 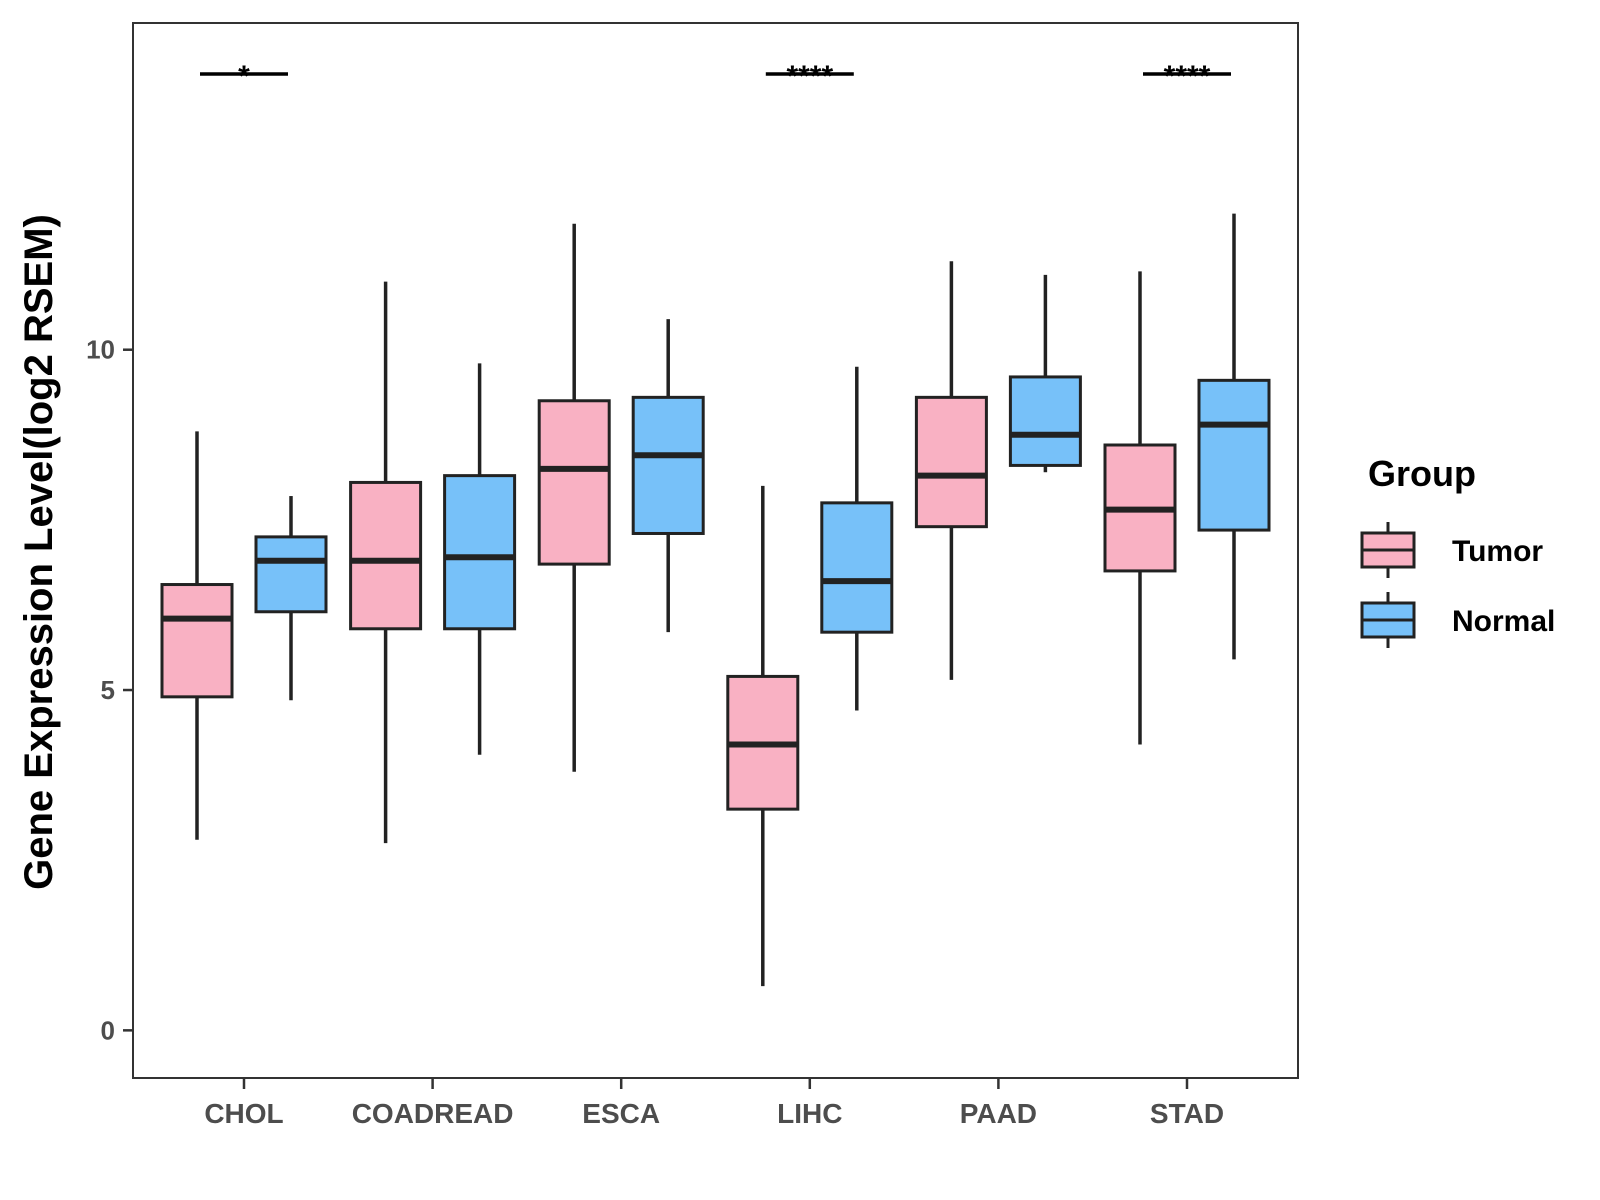 I want to click on x-tick-label-paad: PAAD, so click(x=998, y=1113).